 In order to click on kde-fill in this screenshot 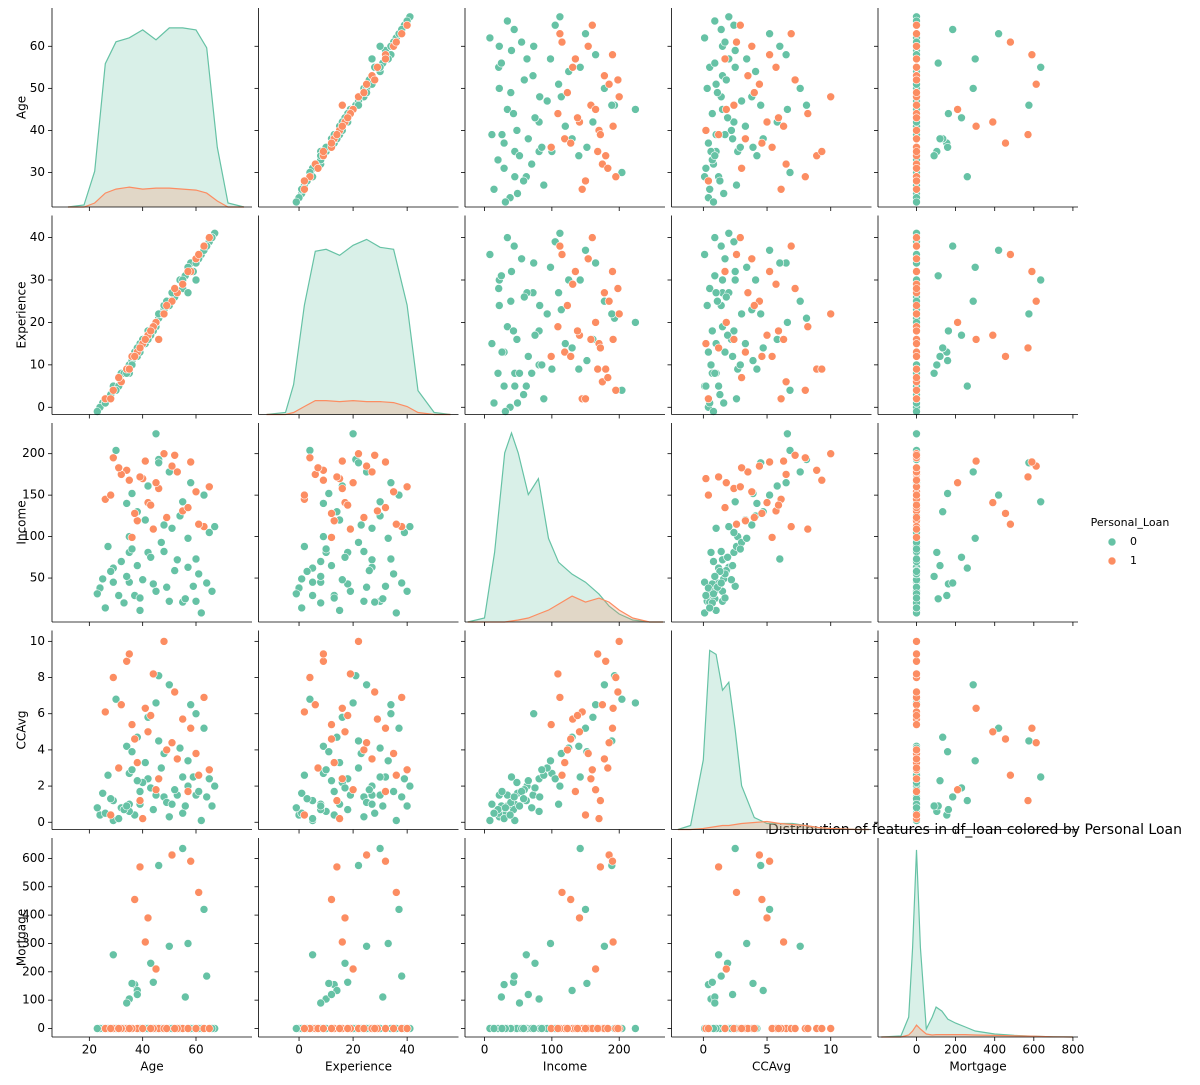, I will do `click(565, 609)`.